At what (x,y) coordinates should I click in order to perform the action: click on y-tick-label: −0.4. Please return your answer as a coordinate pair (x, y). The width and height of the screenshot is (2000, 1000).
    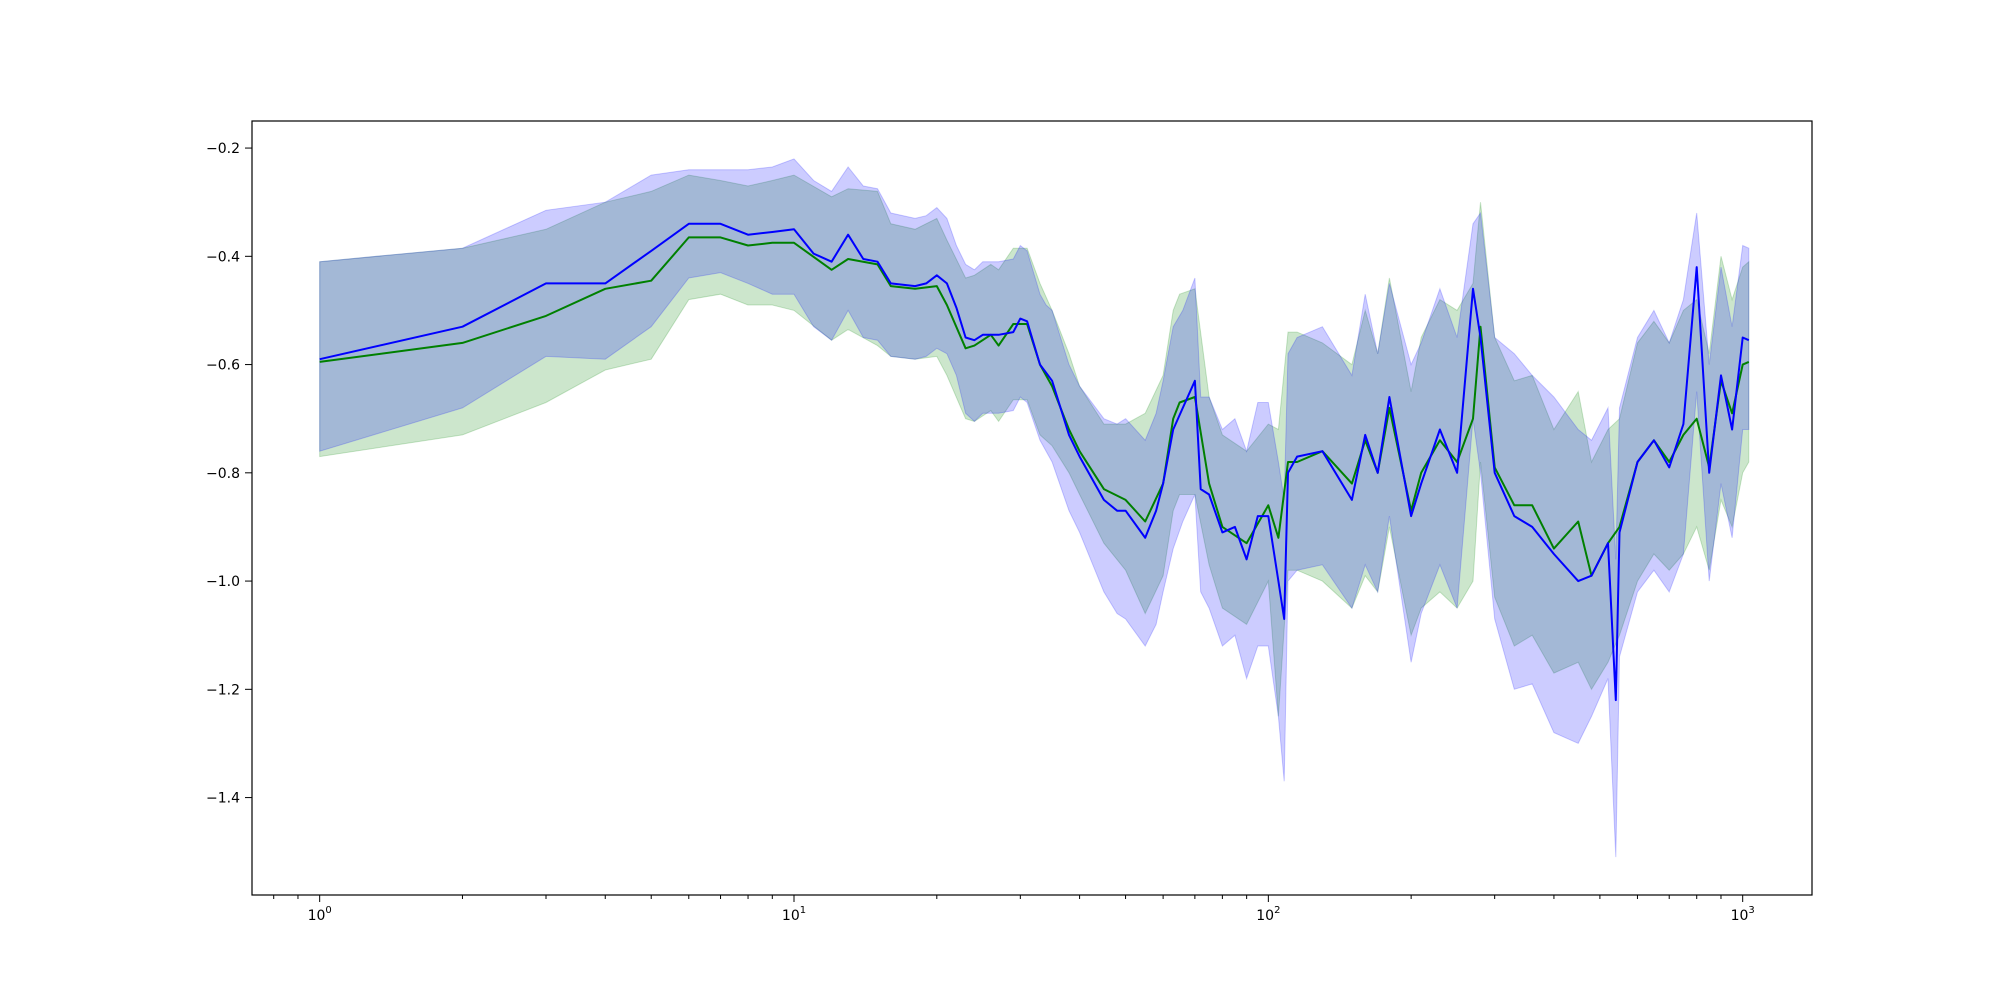
    Looking at the image, I should click on (223, 257).